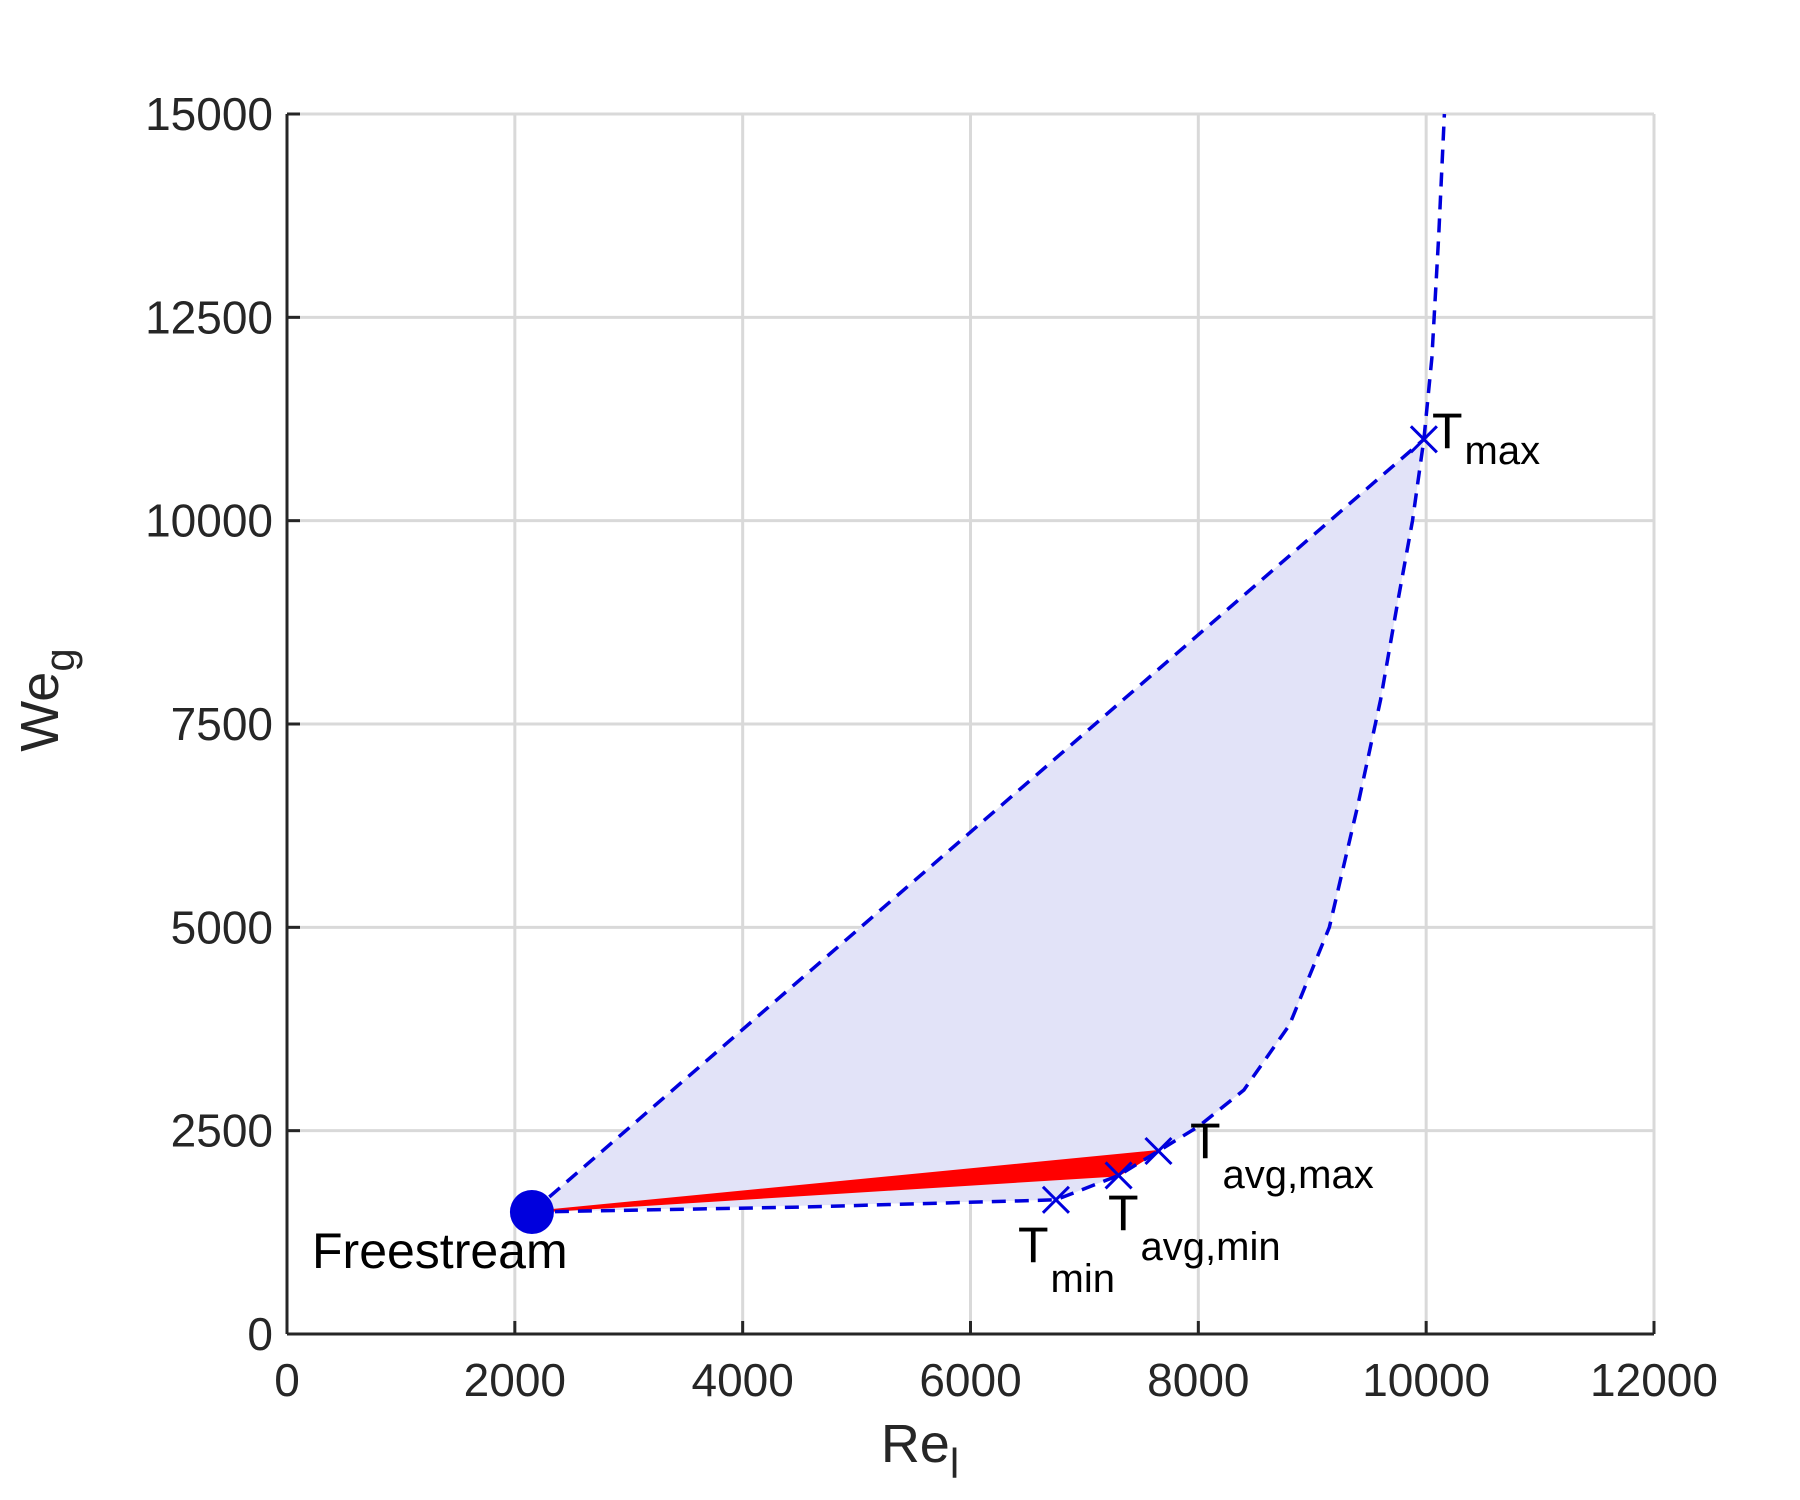 The width and height of the screenshot is (1800, 1500). What do you see at coordinates (46, 699) in the screenshot?
I see `y-axis-title: Weg` at bounding box center [46, 699].